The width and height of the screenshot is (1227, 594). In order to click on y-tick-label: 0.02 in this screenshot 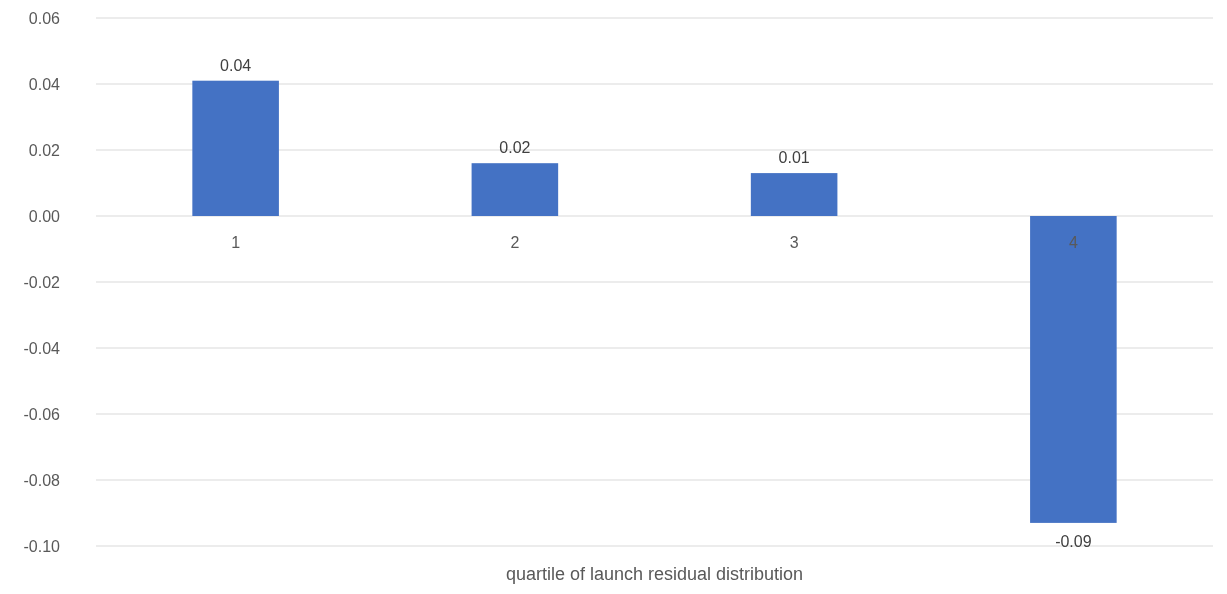, I will do `click(44, 150)`.